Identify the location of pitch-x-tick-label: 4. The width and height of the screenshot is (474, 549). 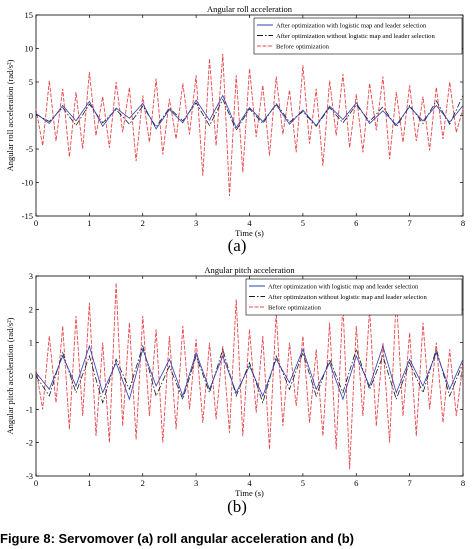
(249, 483).